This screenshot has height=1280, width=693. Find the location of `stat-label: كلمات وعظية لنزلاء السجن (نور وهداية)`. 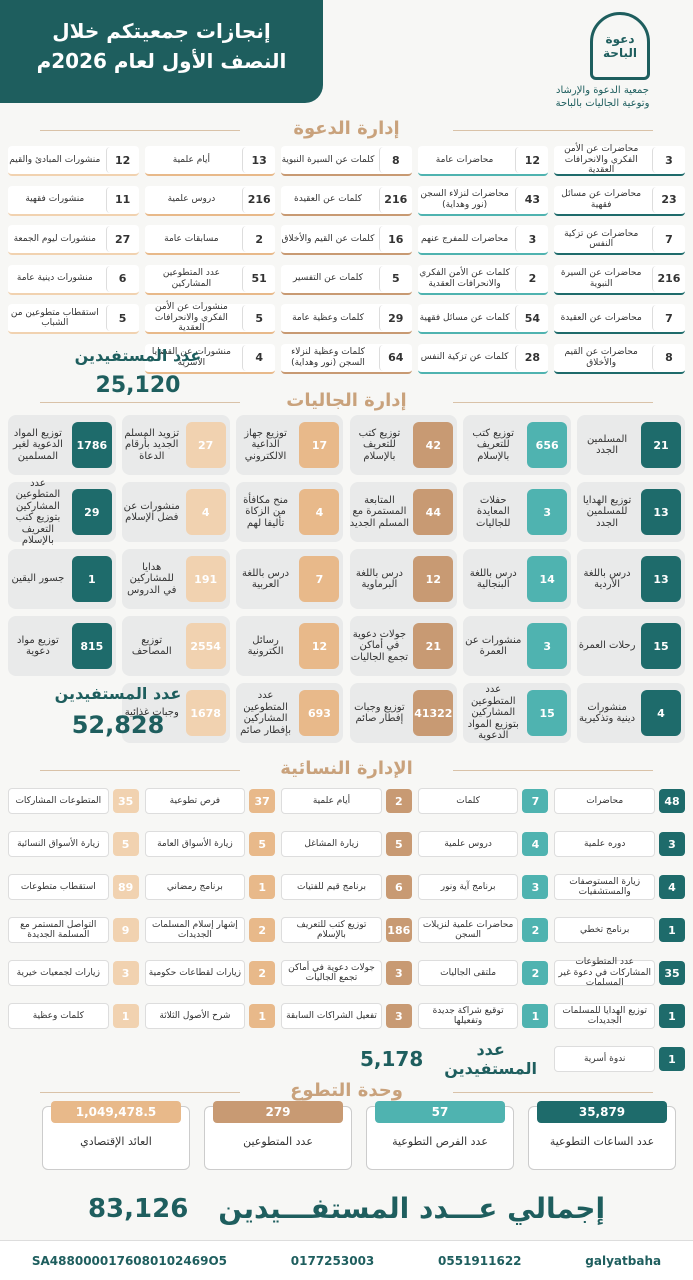

stat-label: كلمات وعظية لنزلاء السجن (نور وهداية) is located at coordinates (328, 357).